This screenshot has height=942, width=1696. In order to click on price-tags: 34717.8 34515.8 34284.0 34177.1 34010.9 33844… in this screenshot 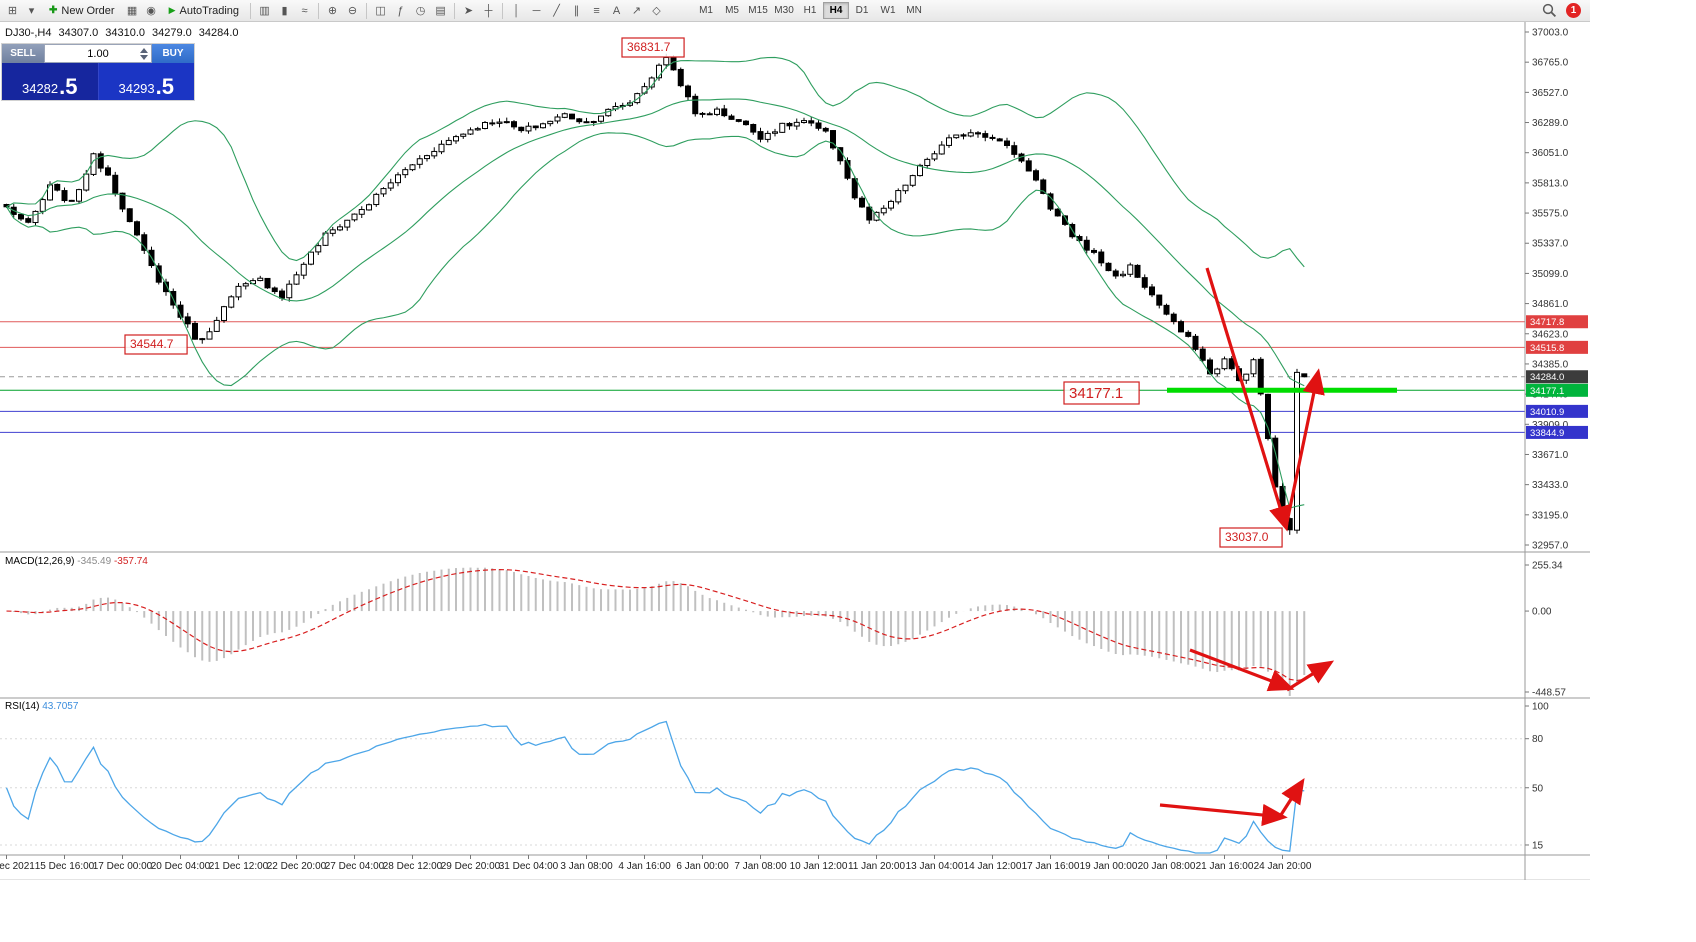, I will do `click(1557, 377)`.